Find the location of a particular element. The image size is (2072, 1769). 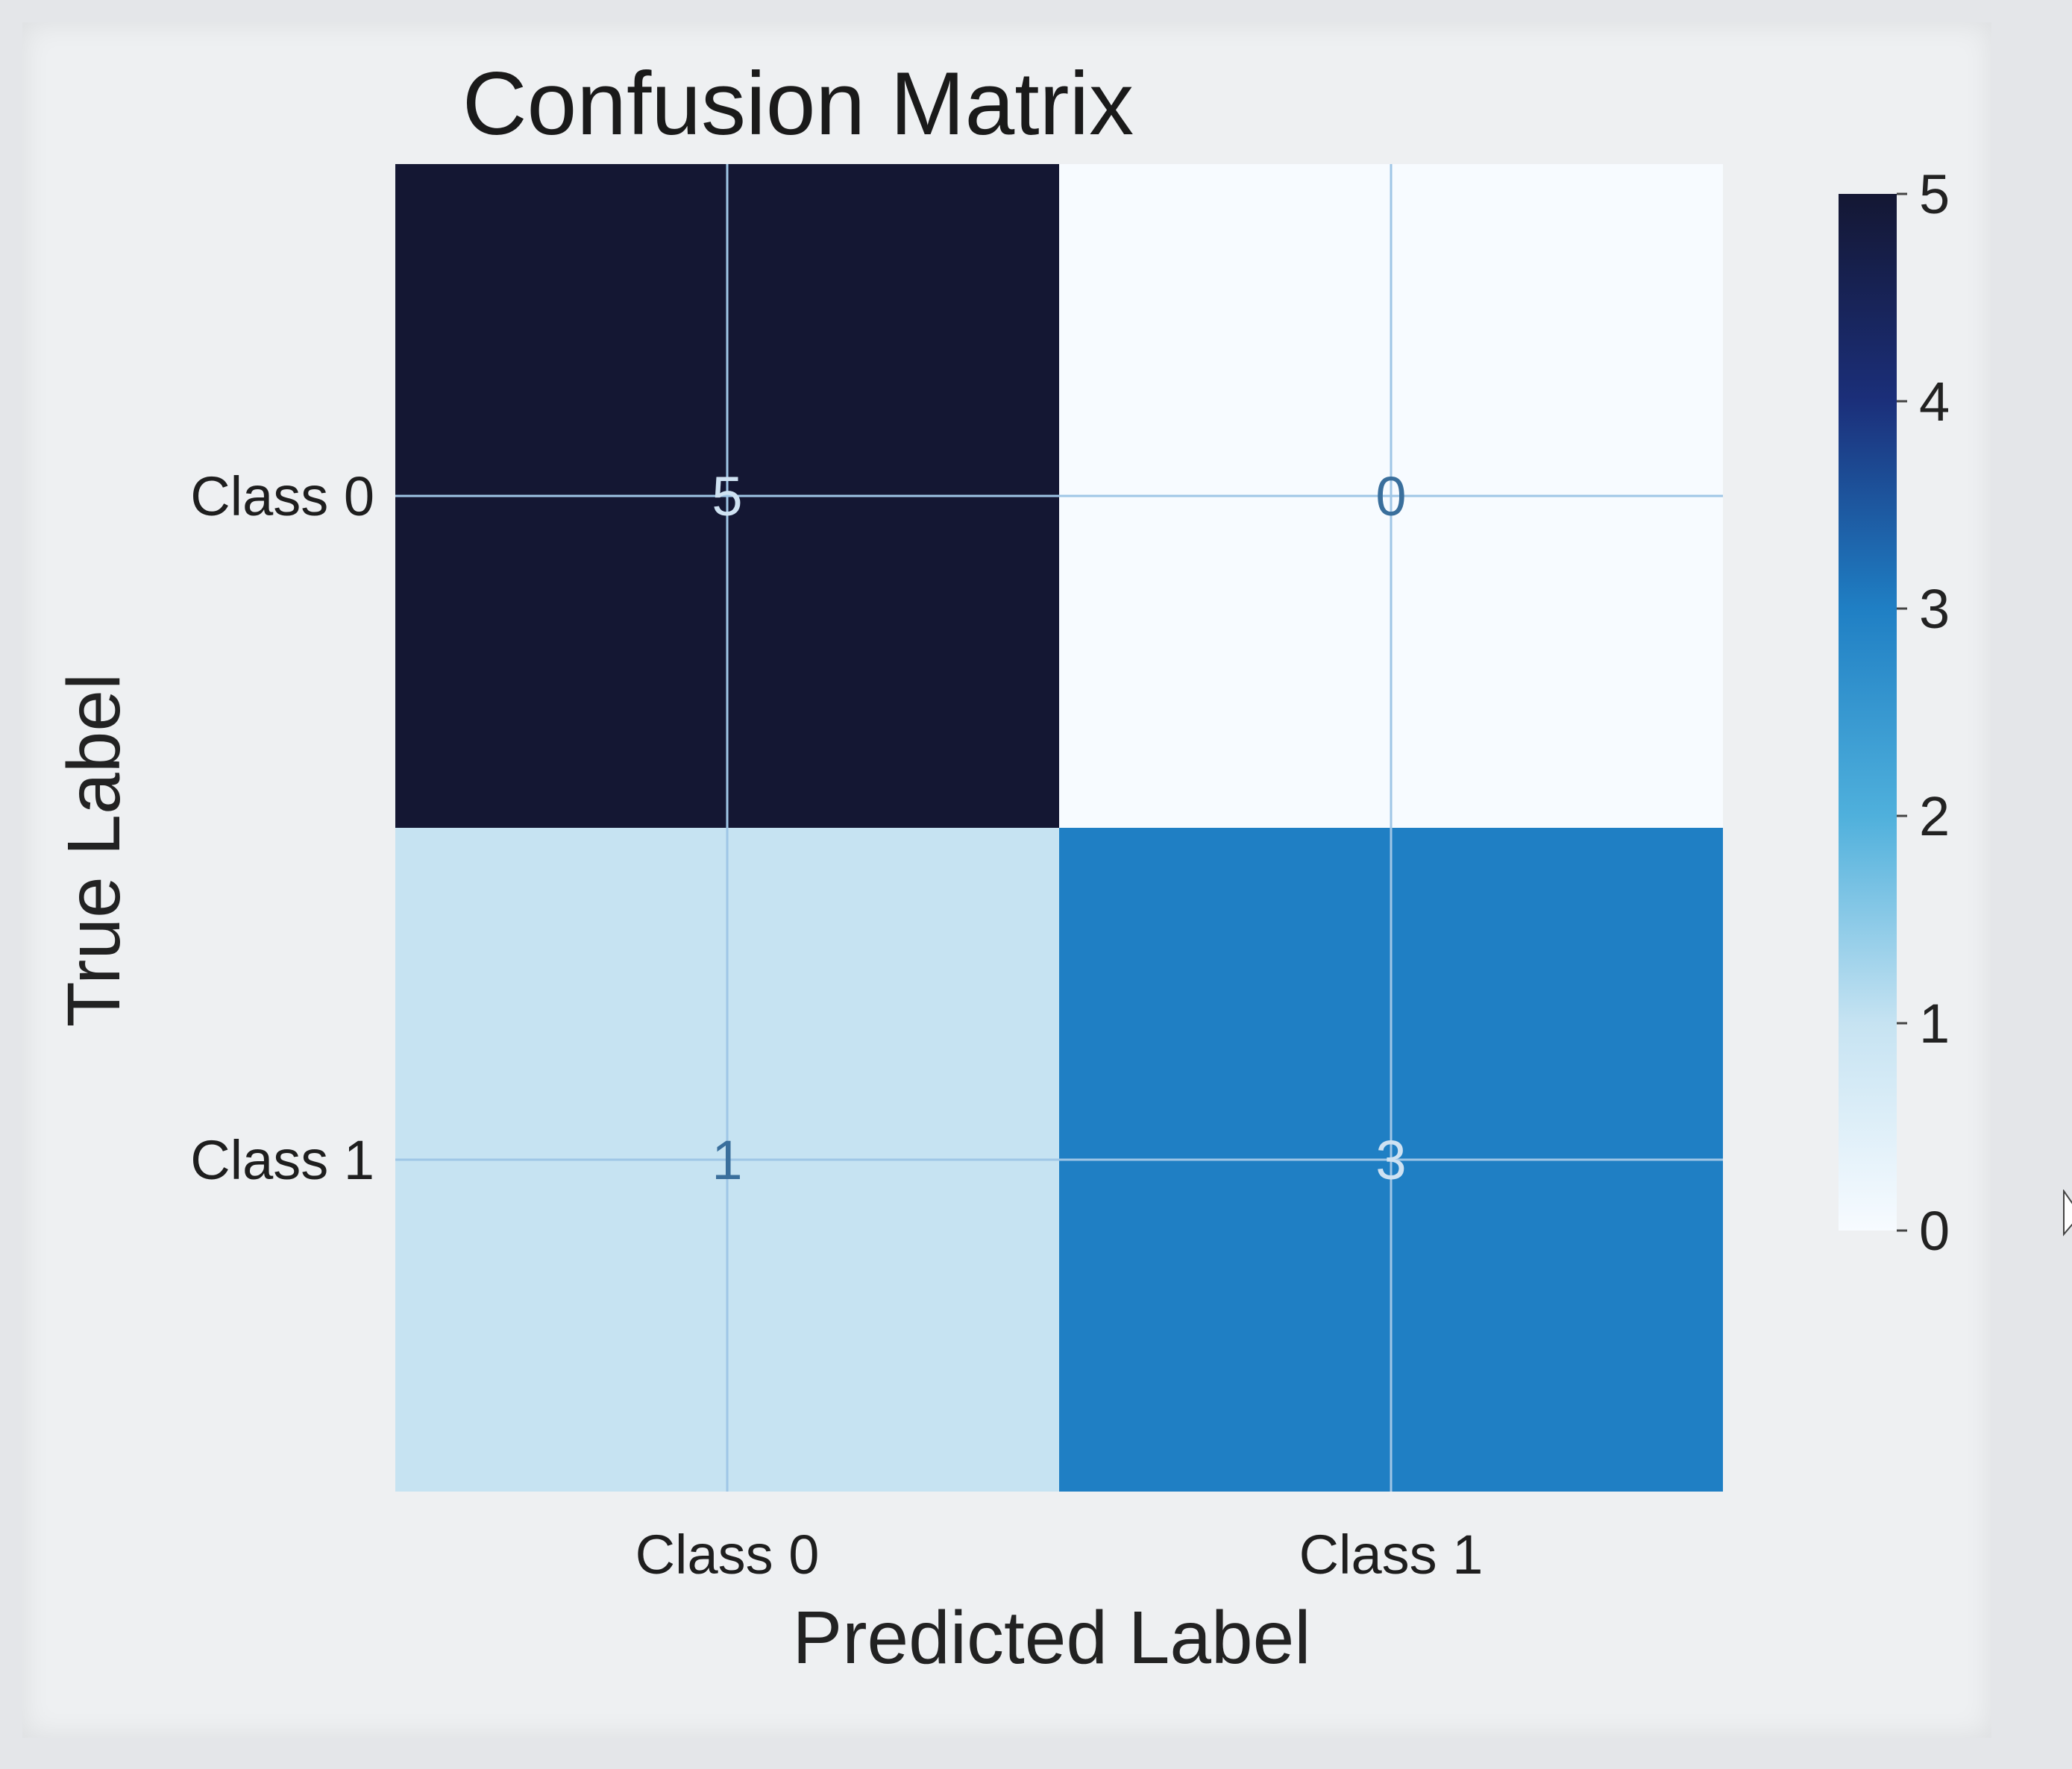

cell-value-label-r1-c1: 3 is located at coordinates (1390, 1160).